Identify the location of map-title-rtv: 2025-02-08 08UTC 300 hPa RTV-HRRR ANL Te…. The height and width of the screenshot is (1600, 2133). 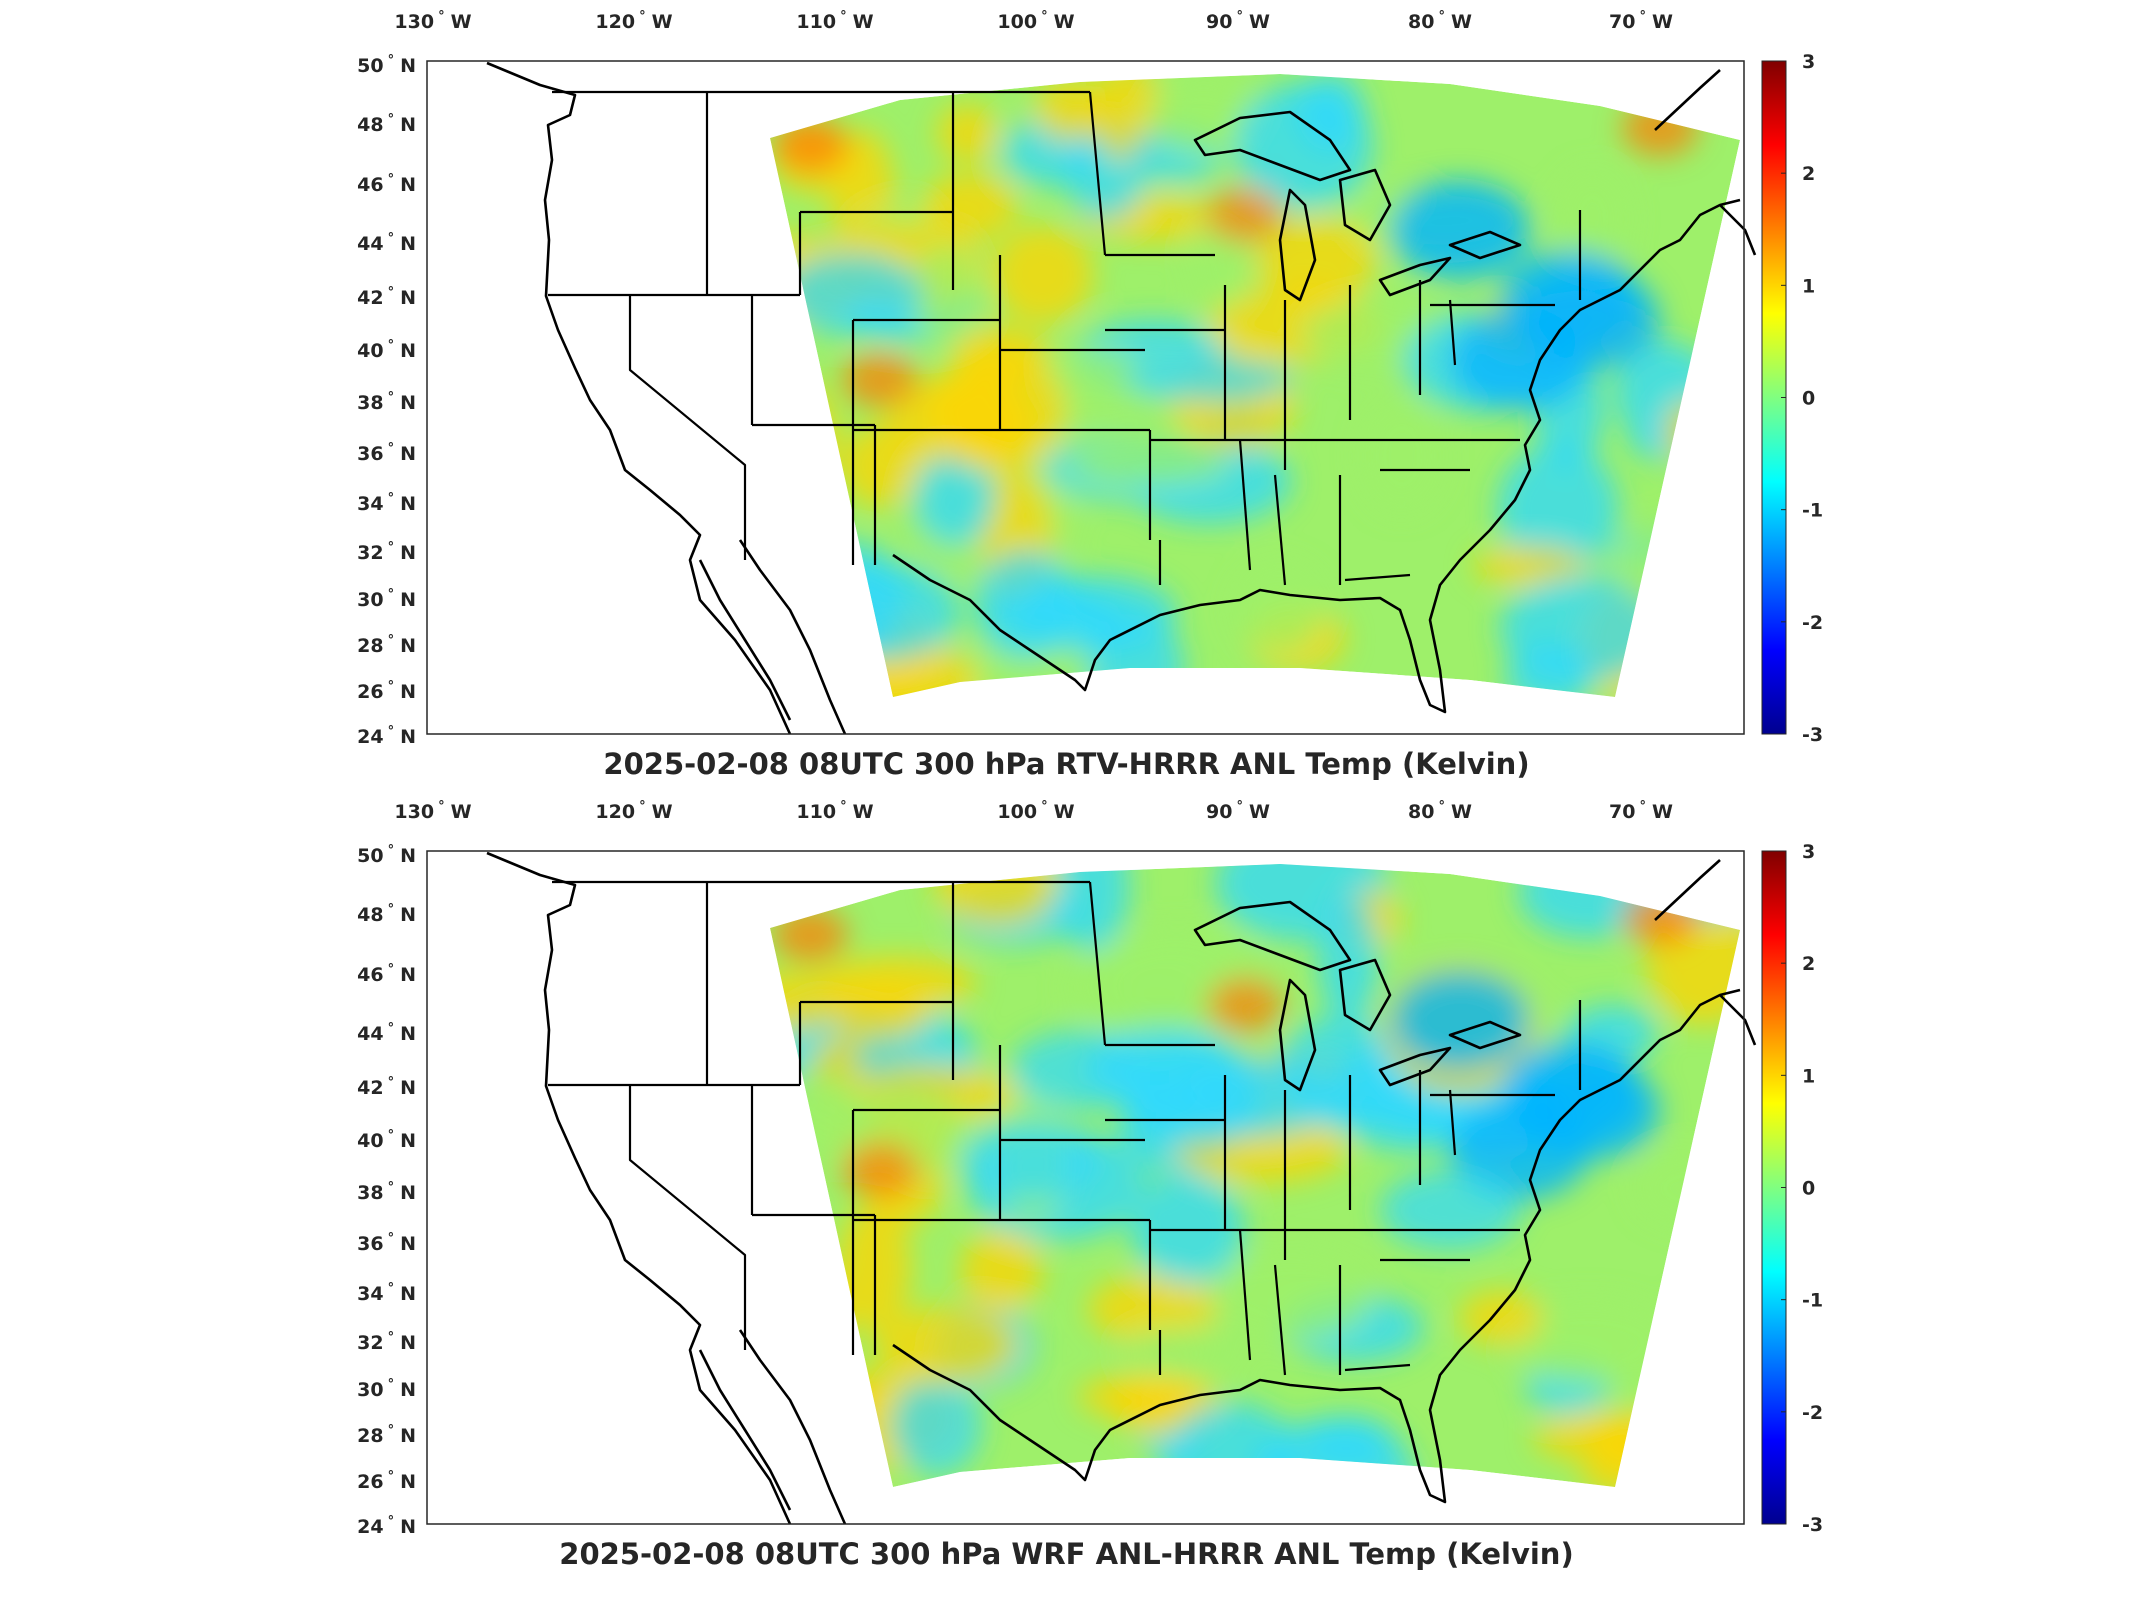
(1066, 764).